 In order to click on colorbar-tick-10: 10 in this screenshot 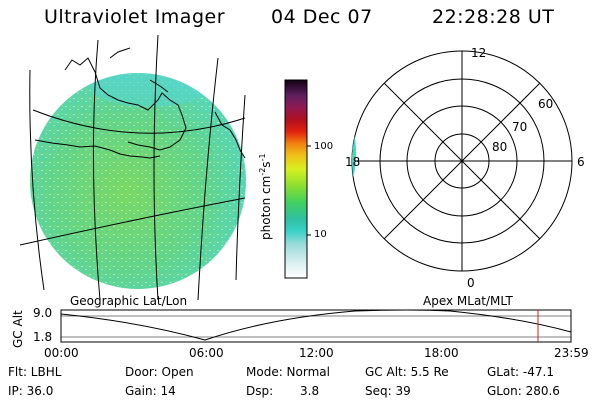, I will do `click(320, 234)`.